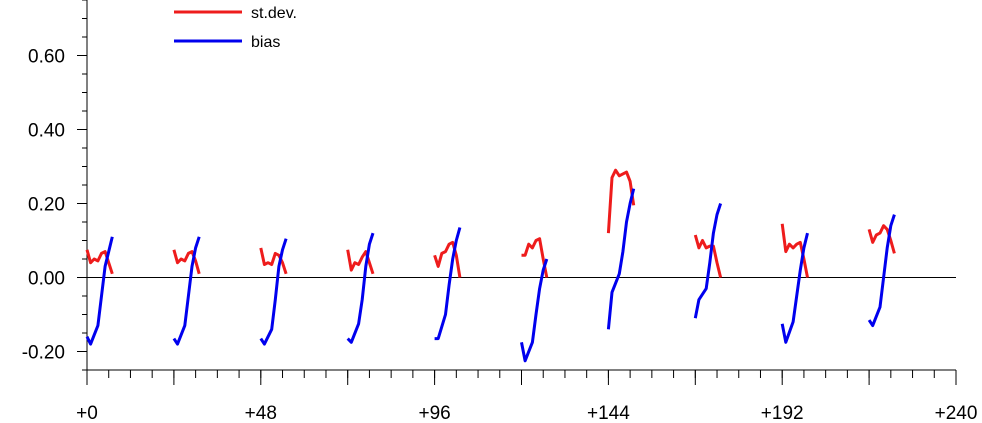  I want to click on x-tick-label: +96, so click(434, 413).